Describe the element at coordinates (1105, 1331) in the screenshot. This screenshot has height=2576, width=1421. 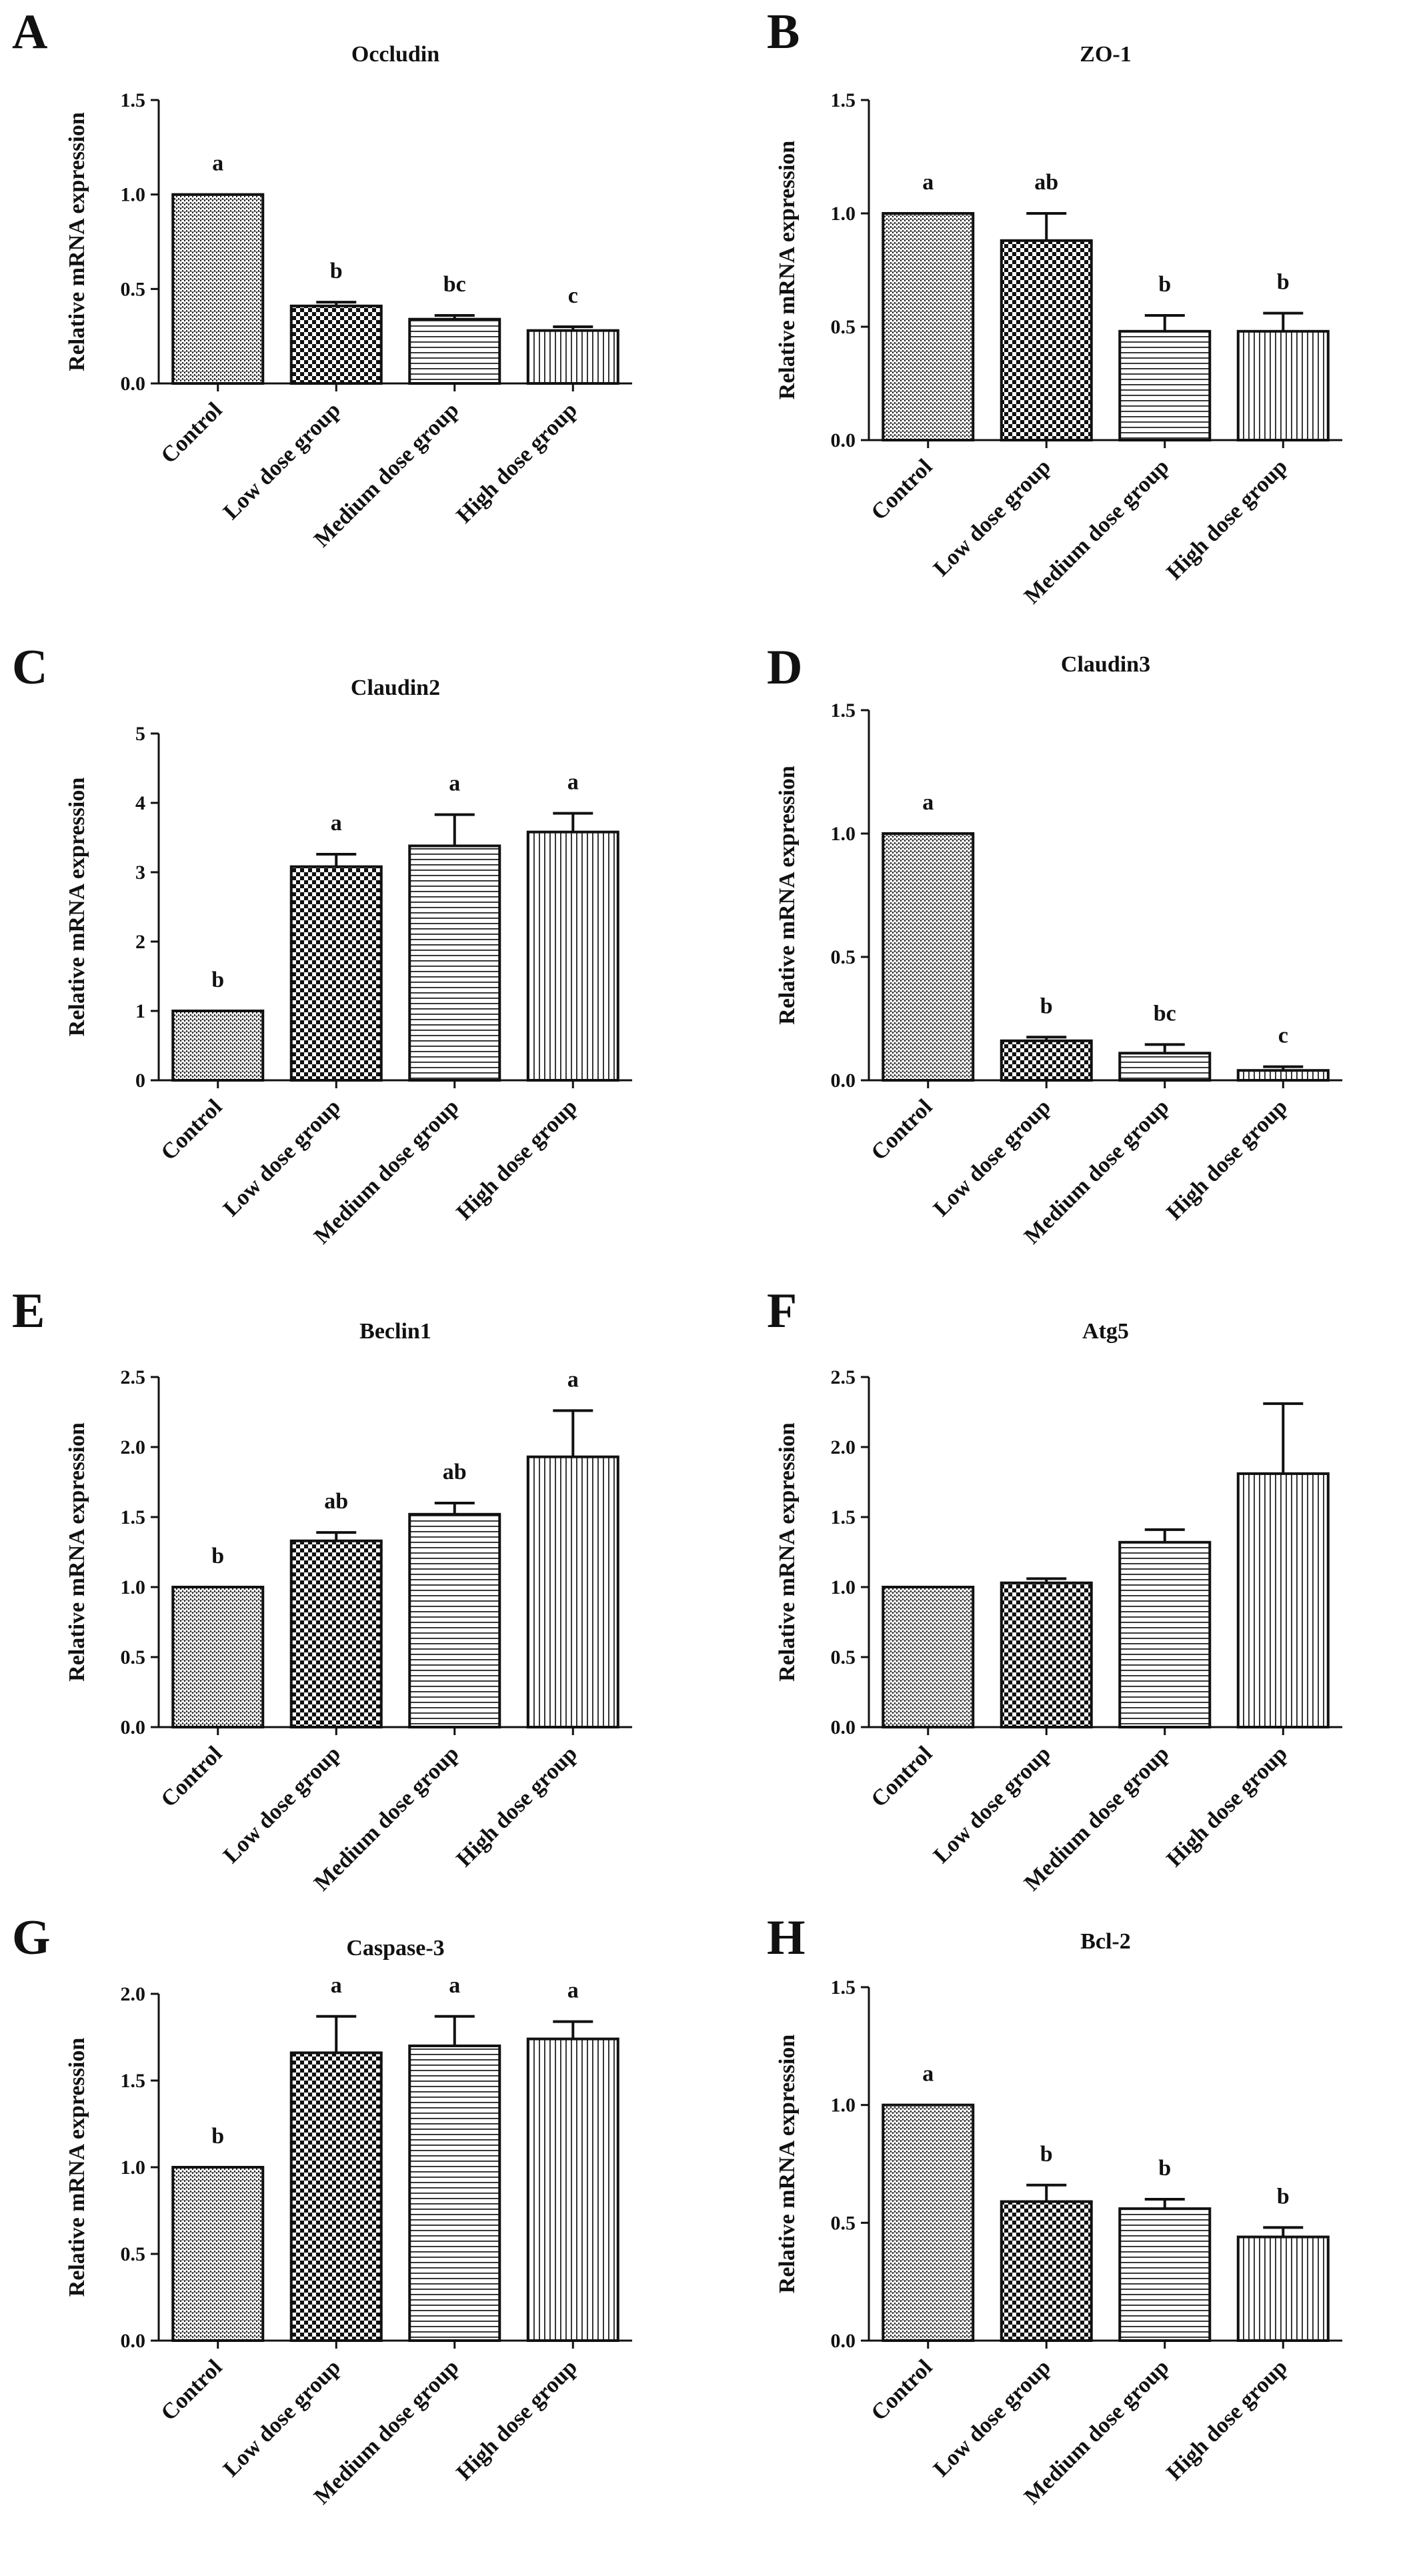
I see `chart-title: Atg5` at that location.